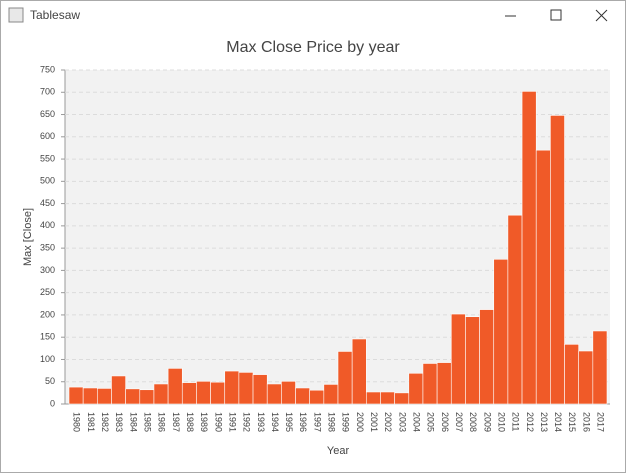 Image resolution: width=626 pixels, height=473 pixels. Describe the element at coordinates (204, 422) in the screenshot. I see `x-tick-label: 1989` at that location.